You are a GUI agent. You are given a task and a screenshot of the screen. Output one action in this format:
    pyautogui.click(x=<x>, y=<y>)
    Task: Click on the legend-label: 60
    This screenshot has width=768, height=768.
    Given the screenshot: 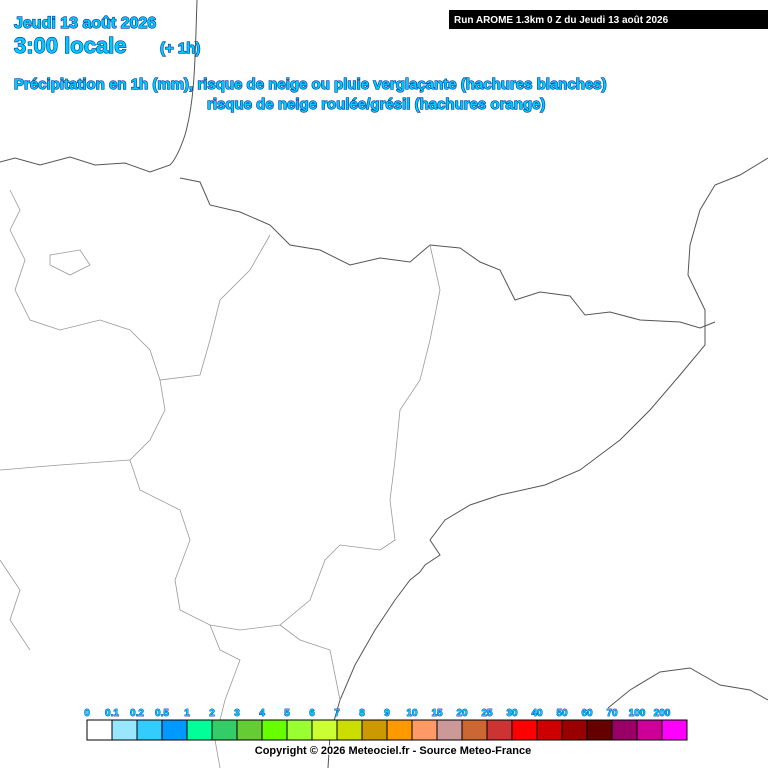 What is the action you would take?
    pyautogui.click(x=587, y=713)
    